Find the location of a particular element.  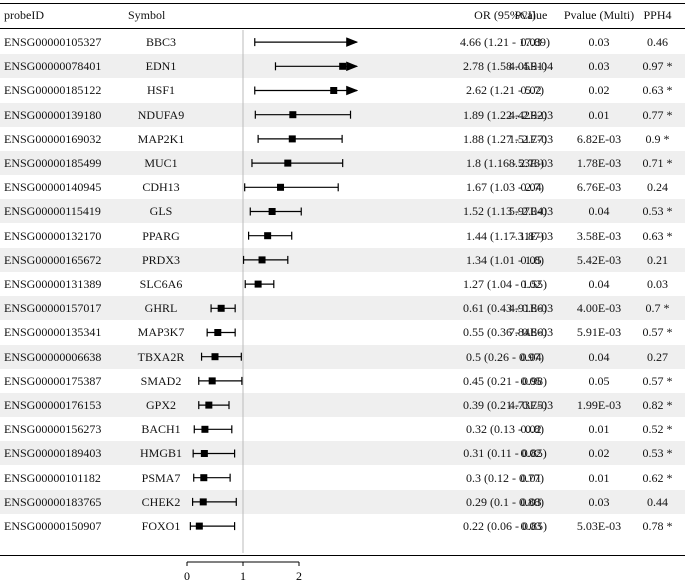

probe-id-cell: ENSG00000105327 is located at coordinates (53, 42).